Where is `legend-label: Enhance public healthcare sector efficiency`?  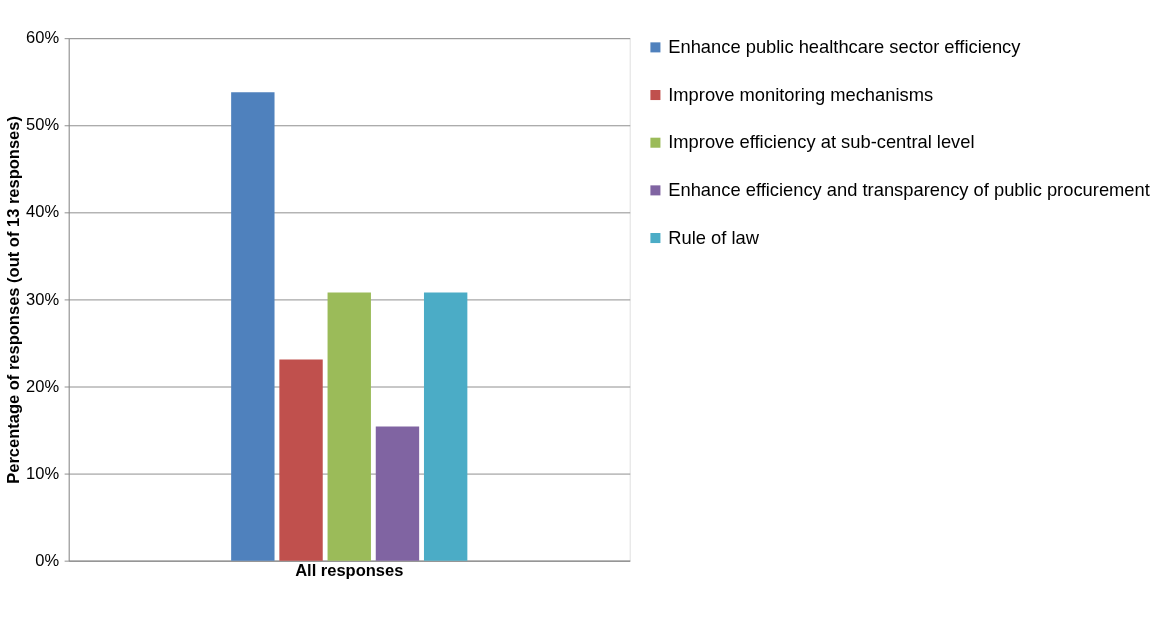 legend-label: Enhance public healthcare sector efficiency is located at coordinates (845, 46).